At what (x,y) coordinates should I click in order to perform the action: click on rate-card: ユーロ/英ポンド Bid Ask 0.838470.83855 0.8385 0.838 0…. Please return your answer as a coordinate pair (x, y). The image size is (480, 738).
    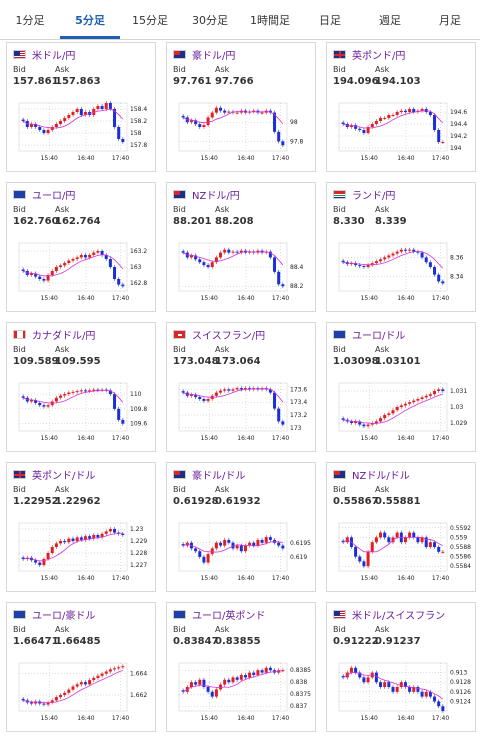
    Looking at the image, I should click on (241, 667).